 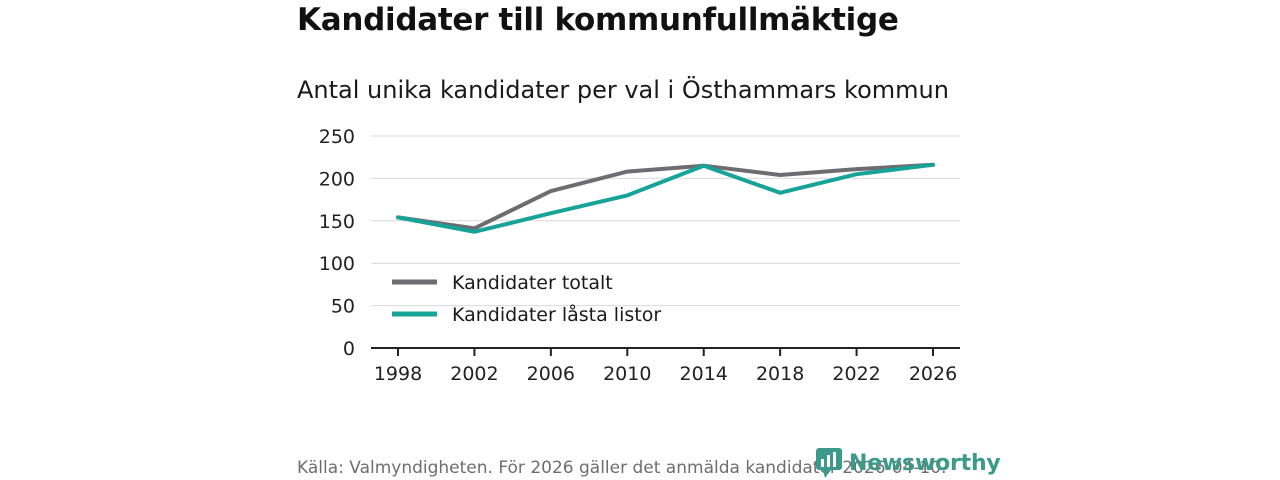 I want to click on y-tick-label: 150, so click(x=337, y=222).